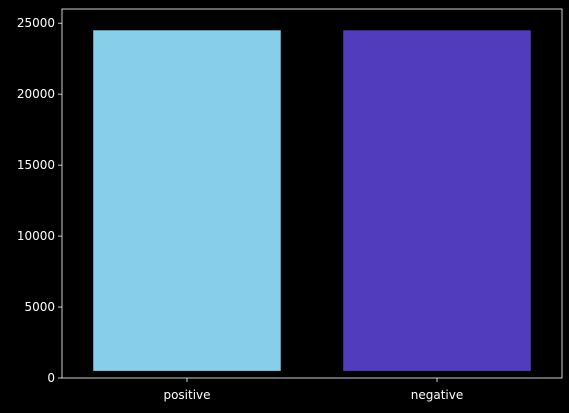  Describe the element at coordinates (186, 395) in the screenshot. I see `x-tick-label-positive: positive` at that location.